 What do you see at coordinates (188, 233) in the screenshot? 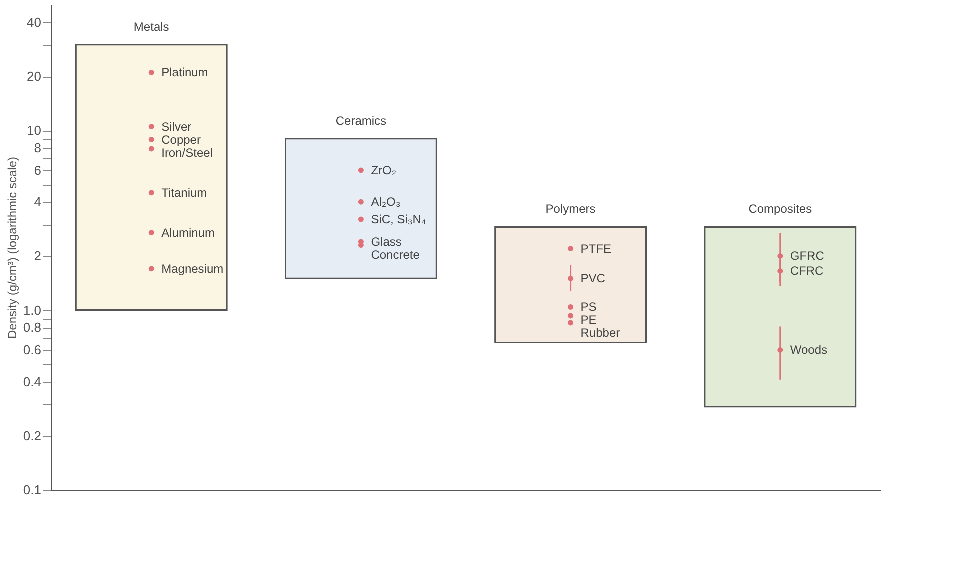
I see `data-label: Aluminum` at bounding box center [188, 233].